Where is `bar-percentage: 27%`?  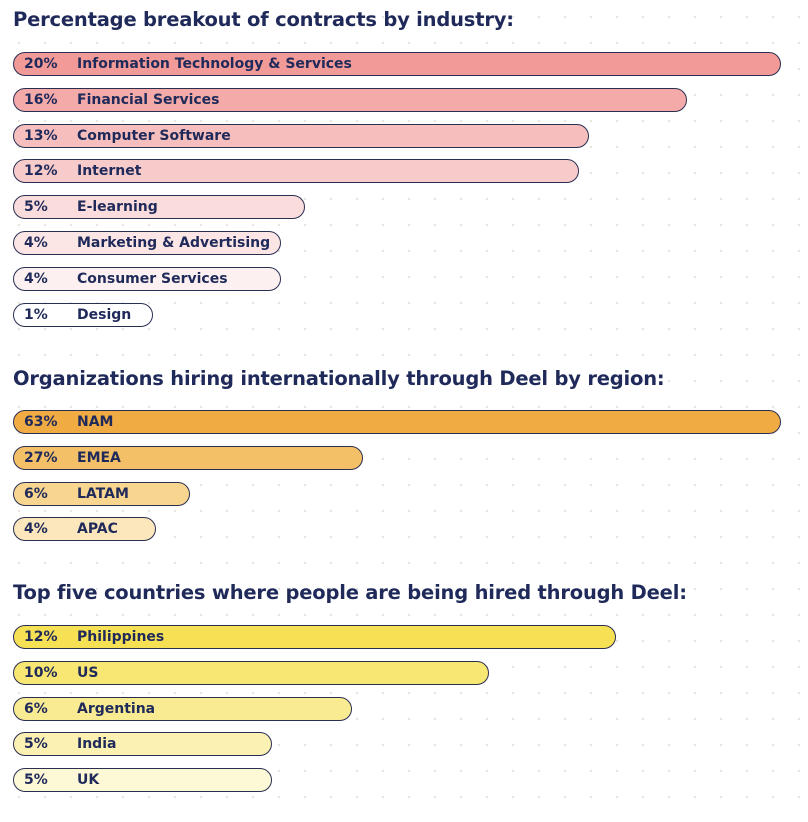 bar-percentage: 27% is located at coordinates (41, 457).